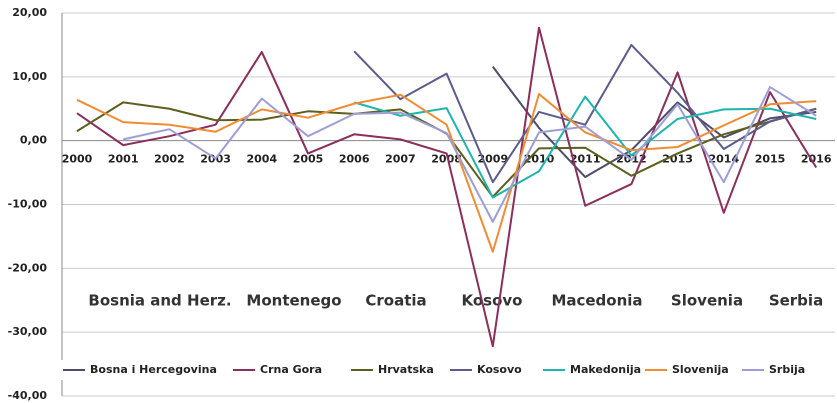 Image resolution: width=837 pixels, height=403 pixels. Describe the element at coordinates (700, 369) in the screenshot. I see `legend-label: Slovenija` at that location.